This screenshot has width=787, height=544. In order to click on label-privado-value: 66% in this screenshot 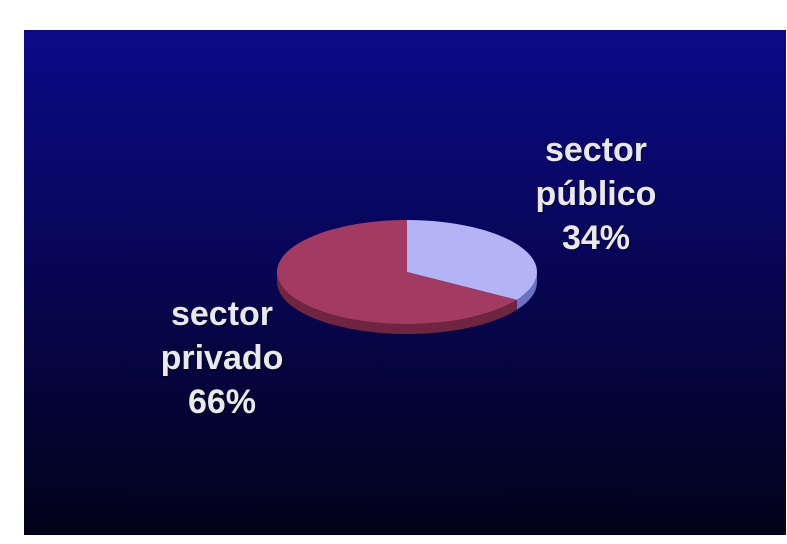, I will do `click(222, 402)`.